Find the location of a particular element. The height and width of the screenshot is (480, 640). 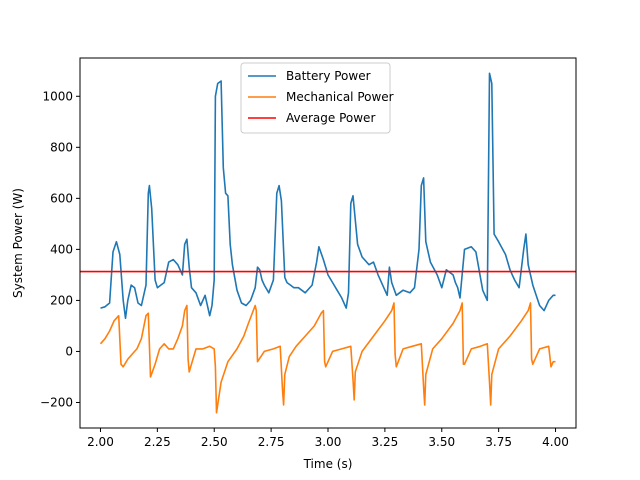

y-tick-label: 200 is located at coordinates (61, 300).